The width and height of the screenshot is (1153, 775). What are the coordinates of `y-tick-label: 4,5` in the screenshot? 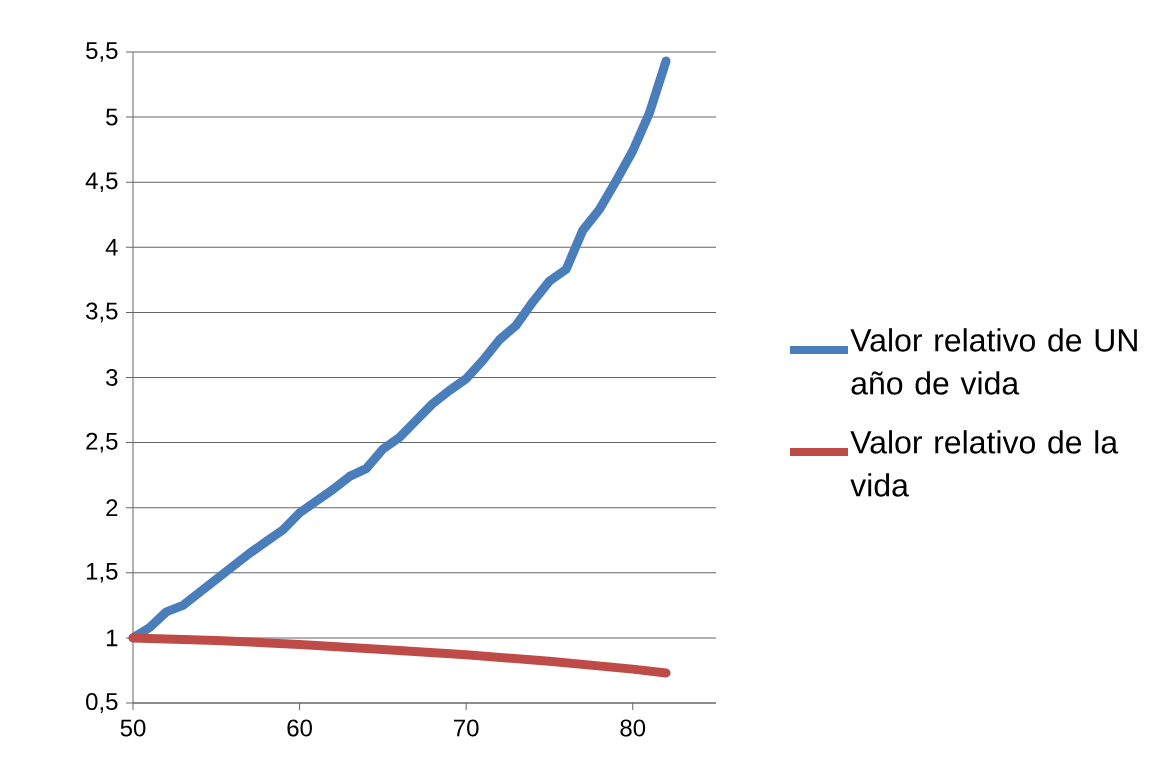 It's located at (101, 182).